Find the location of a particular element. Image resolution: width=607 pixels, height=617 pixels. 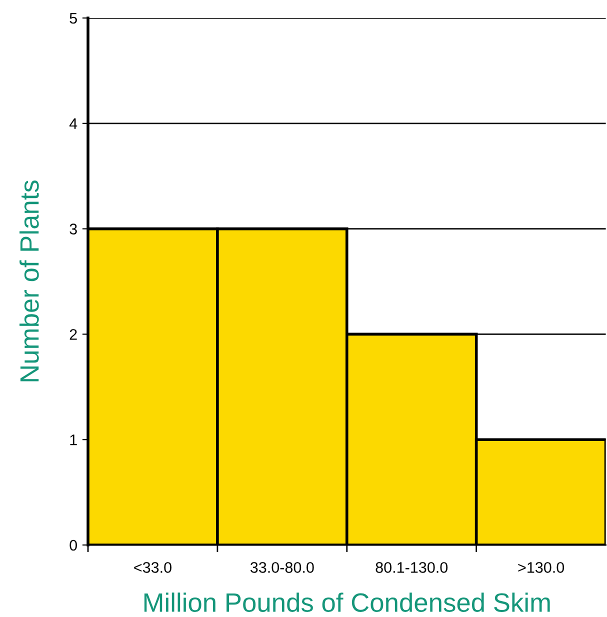

y-tick-label: 0 is located at coordinates (73, 545).